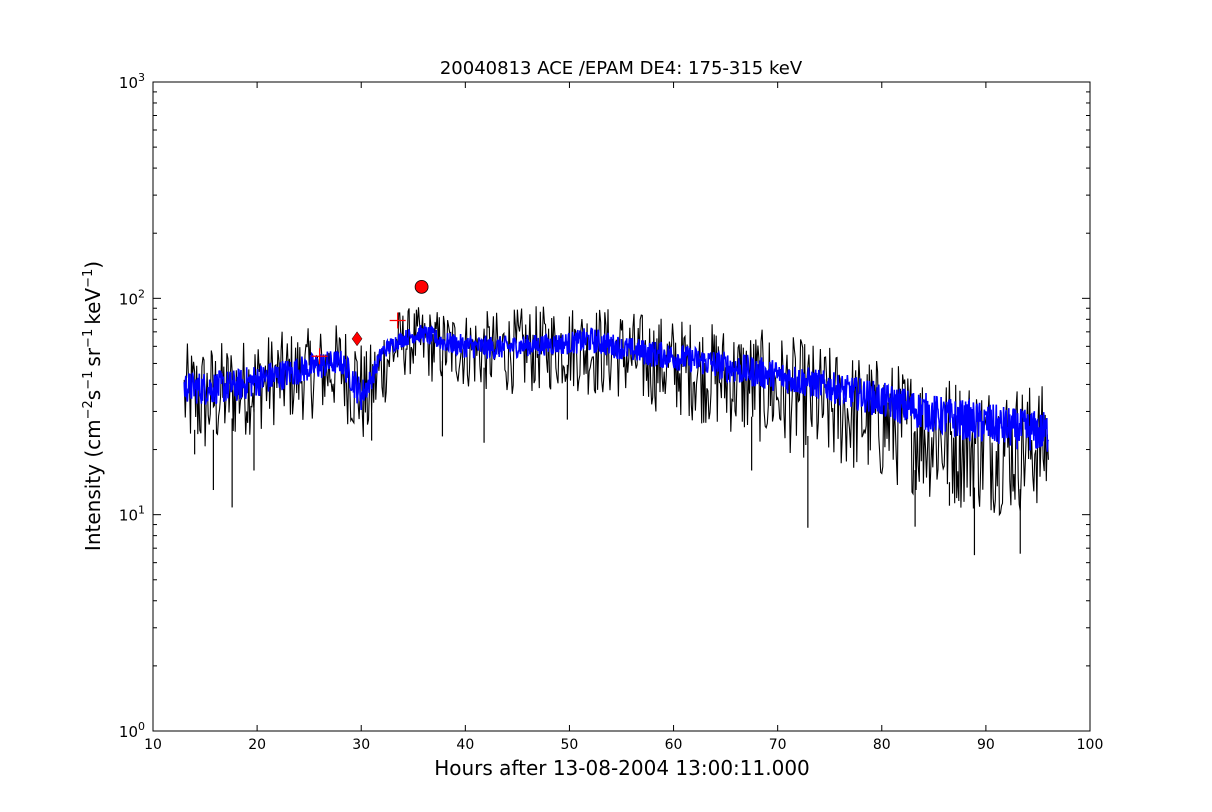 The width and height of the screenshot is (1212, 812). What do you see at coordinates (616, 388) in the screenshot?
I see `series-smoothed-line` at bounding box center [616, 388].